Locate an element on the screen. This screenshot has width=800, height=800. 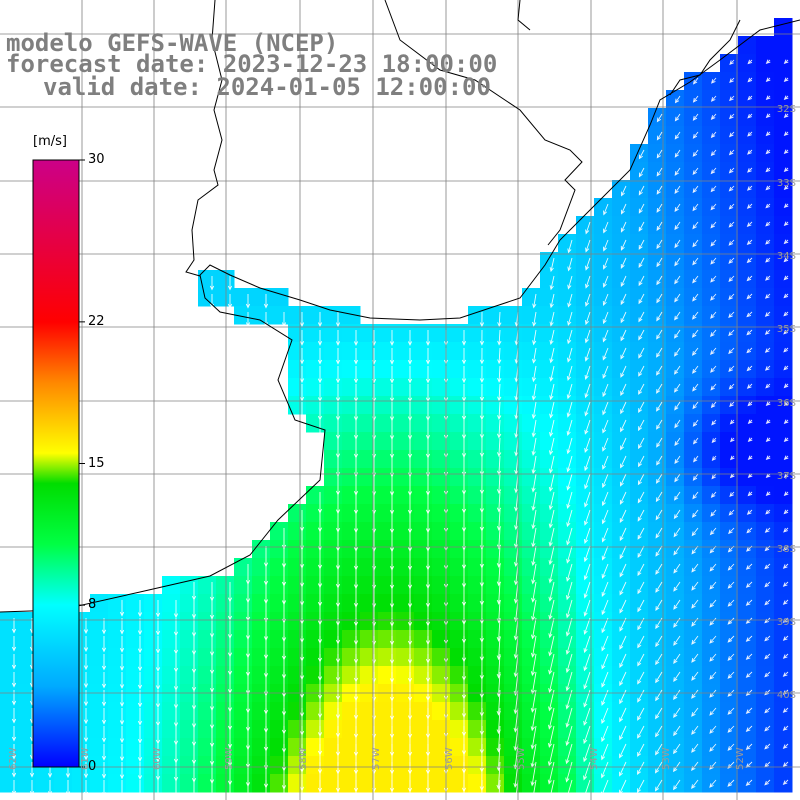
longitude-label: 60W is located at coordinates (157, 758).